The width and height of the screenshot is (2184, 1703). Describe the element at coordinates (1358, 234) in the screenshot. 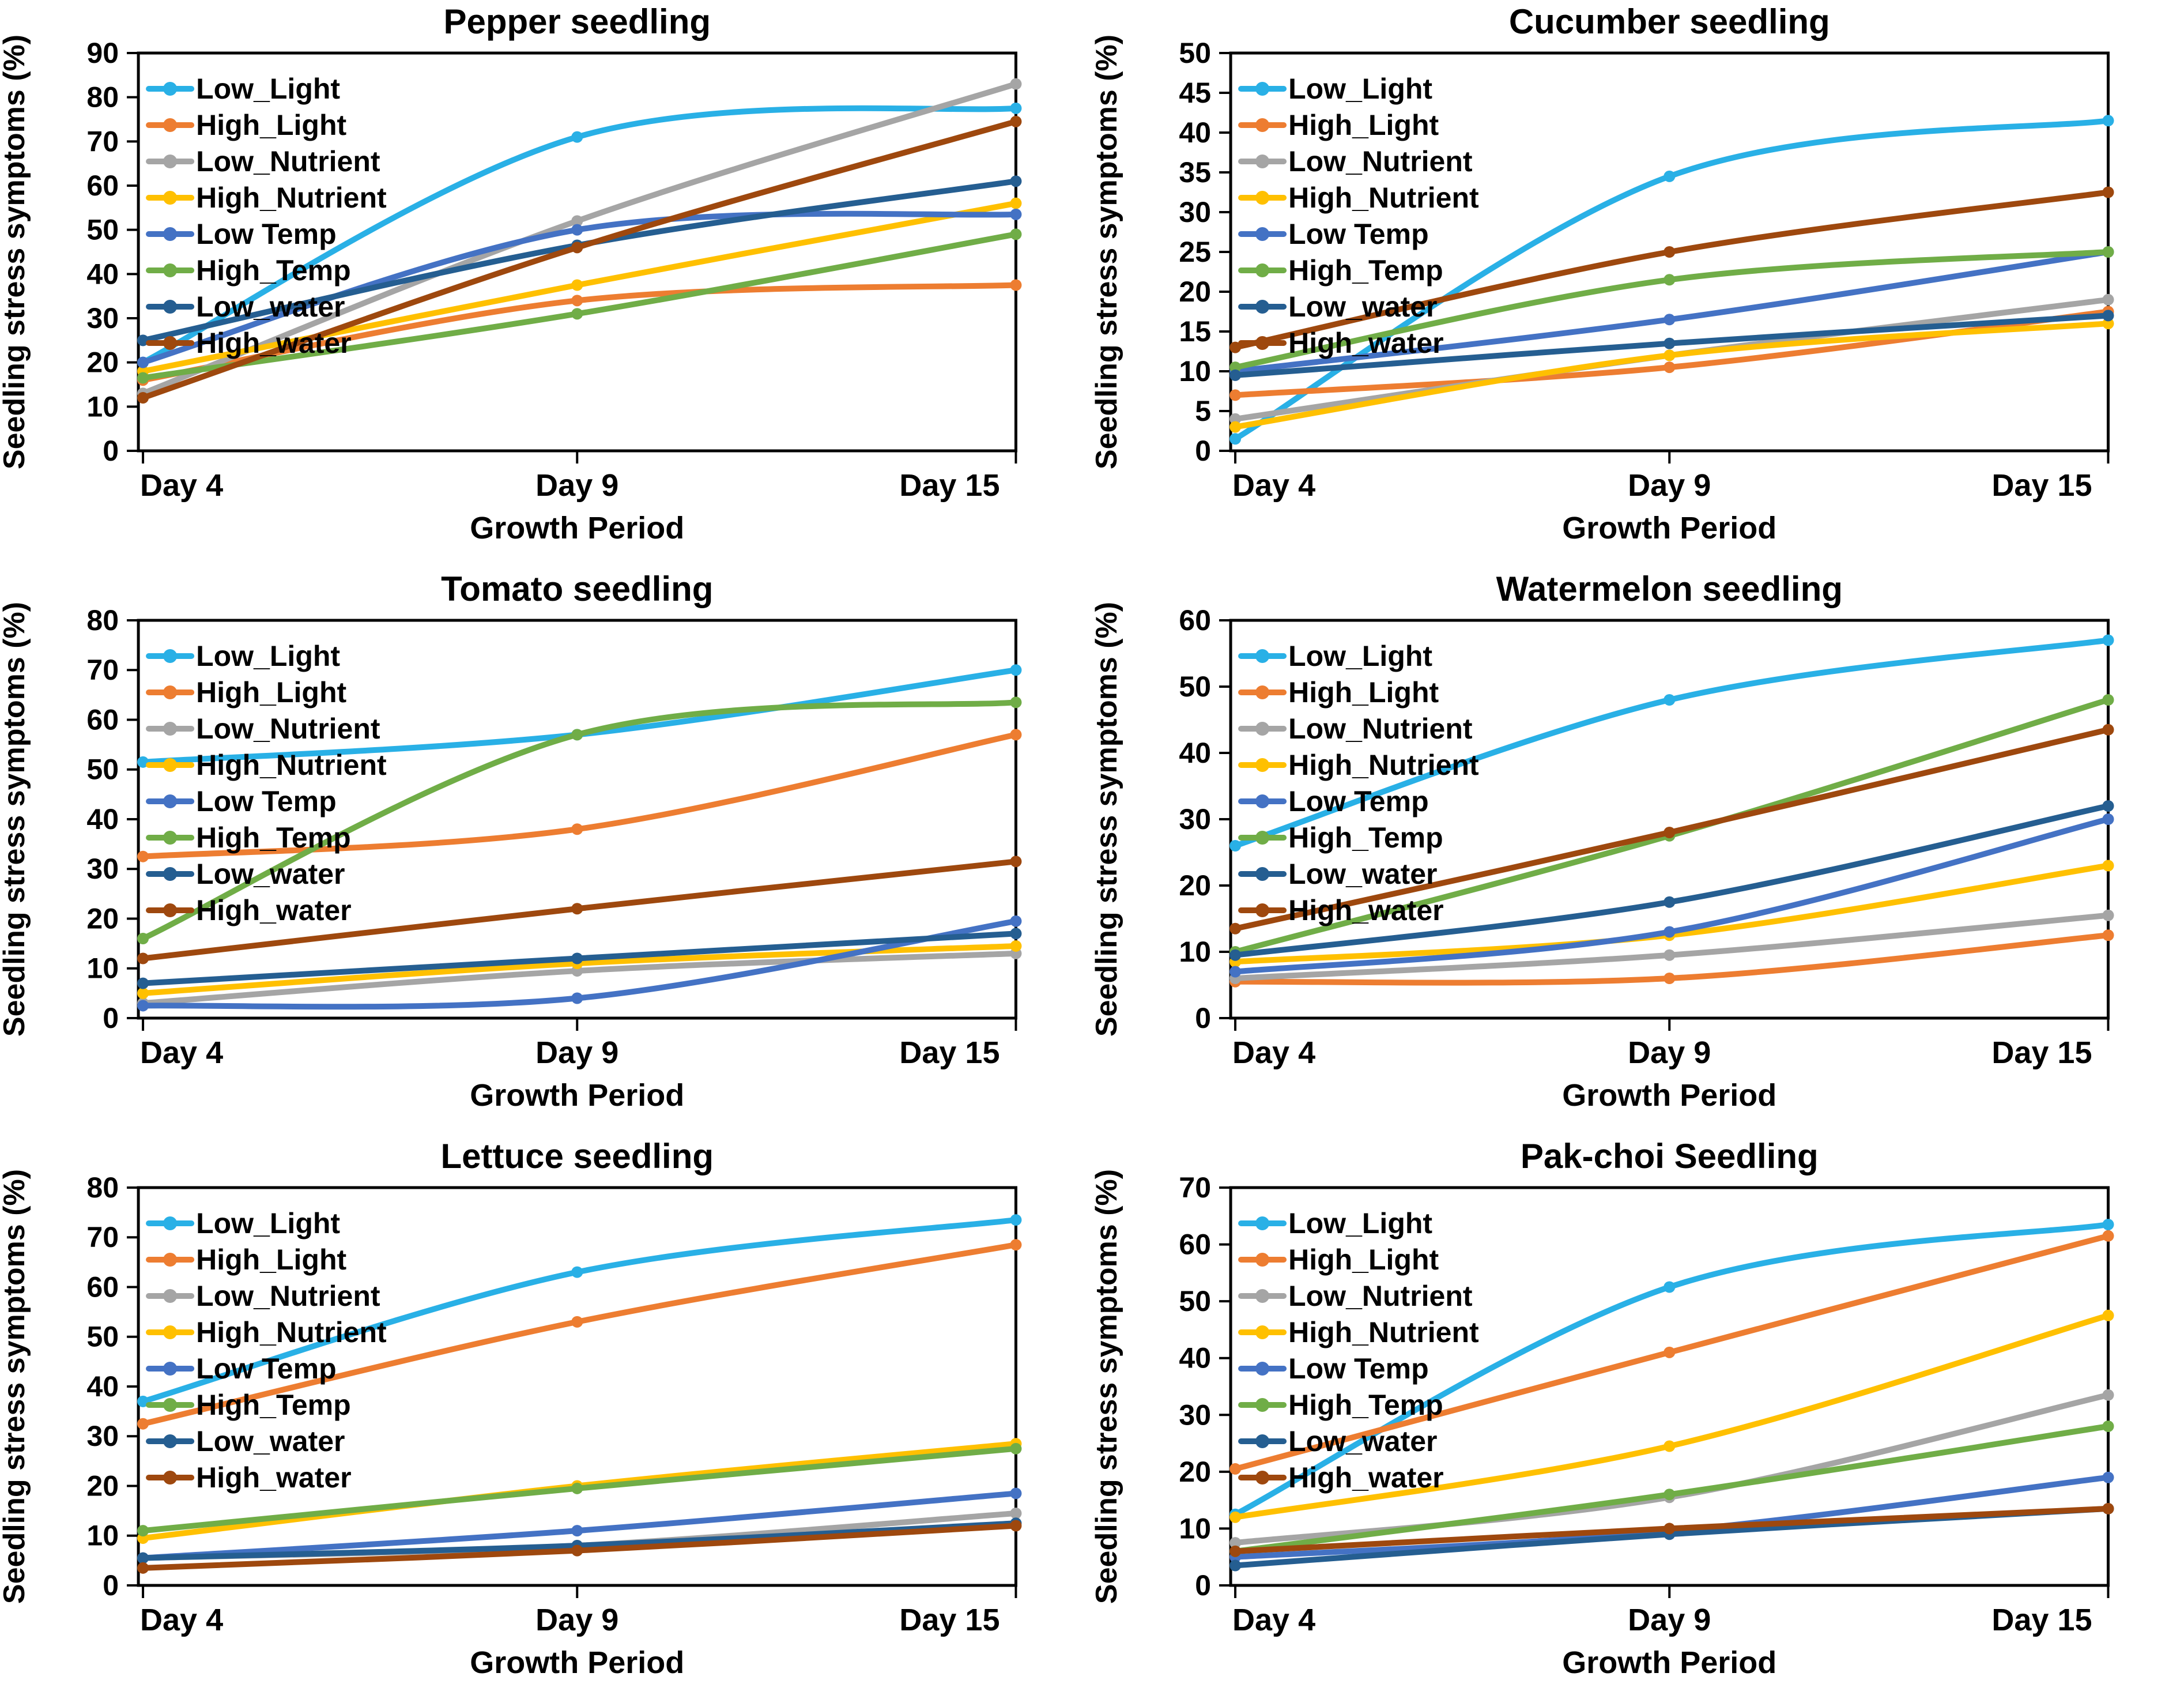

I see `legend-label: Low Temp` at that location.